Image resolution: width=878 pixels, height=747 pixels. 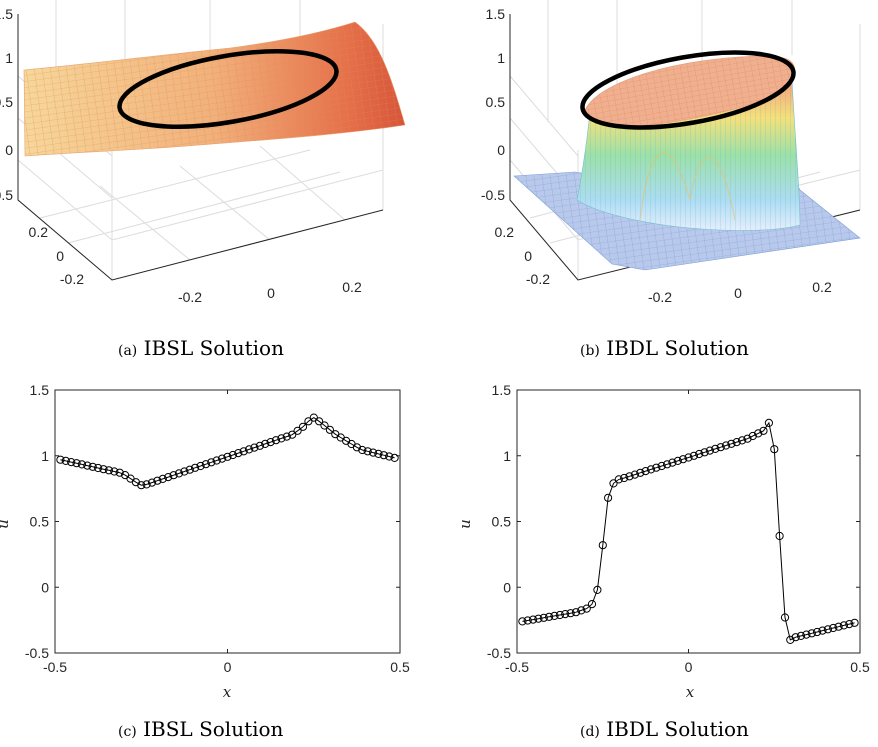 I want to click on panel-b-caption-tag: (b), so click(x=590, y=351).